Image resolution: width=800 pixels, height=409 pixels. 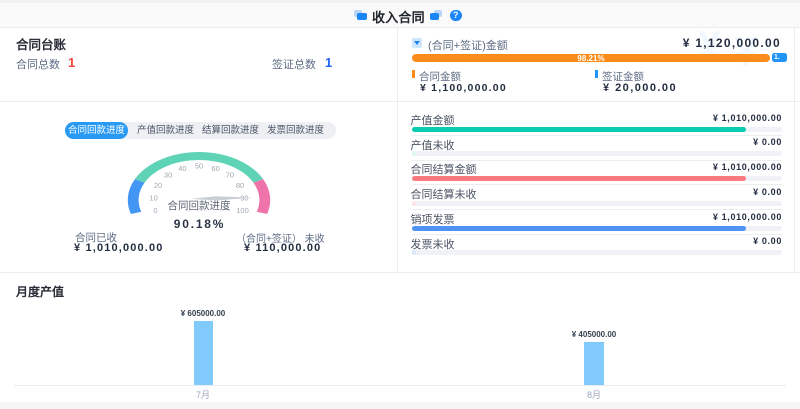 I want to click on svg-text: 20, so click(x=158, y=185).